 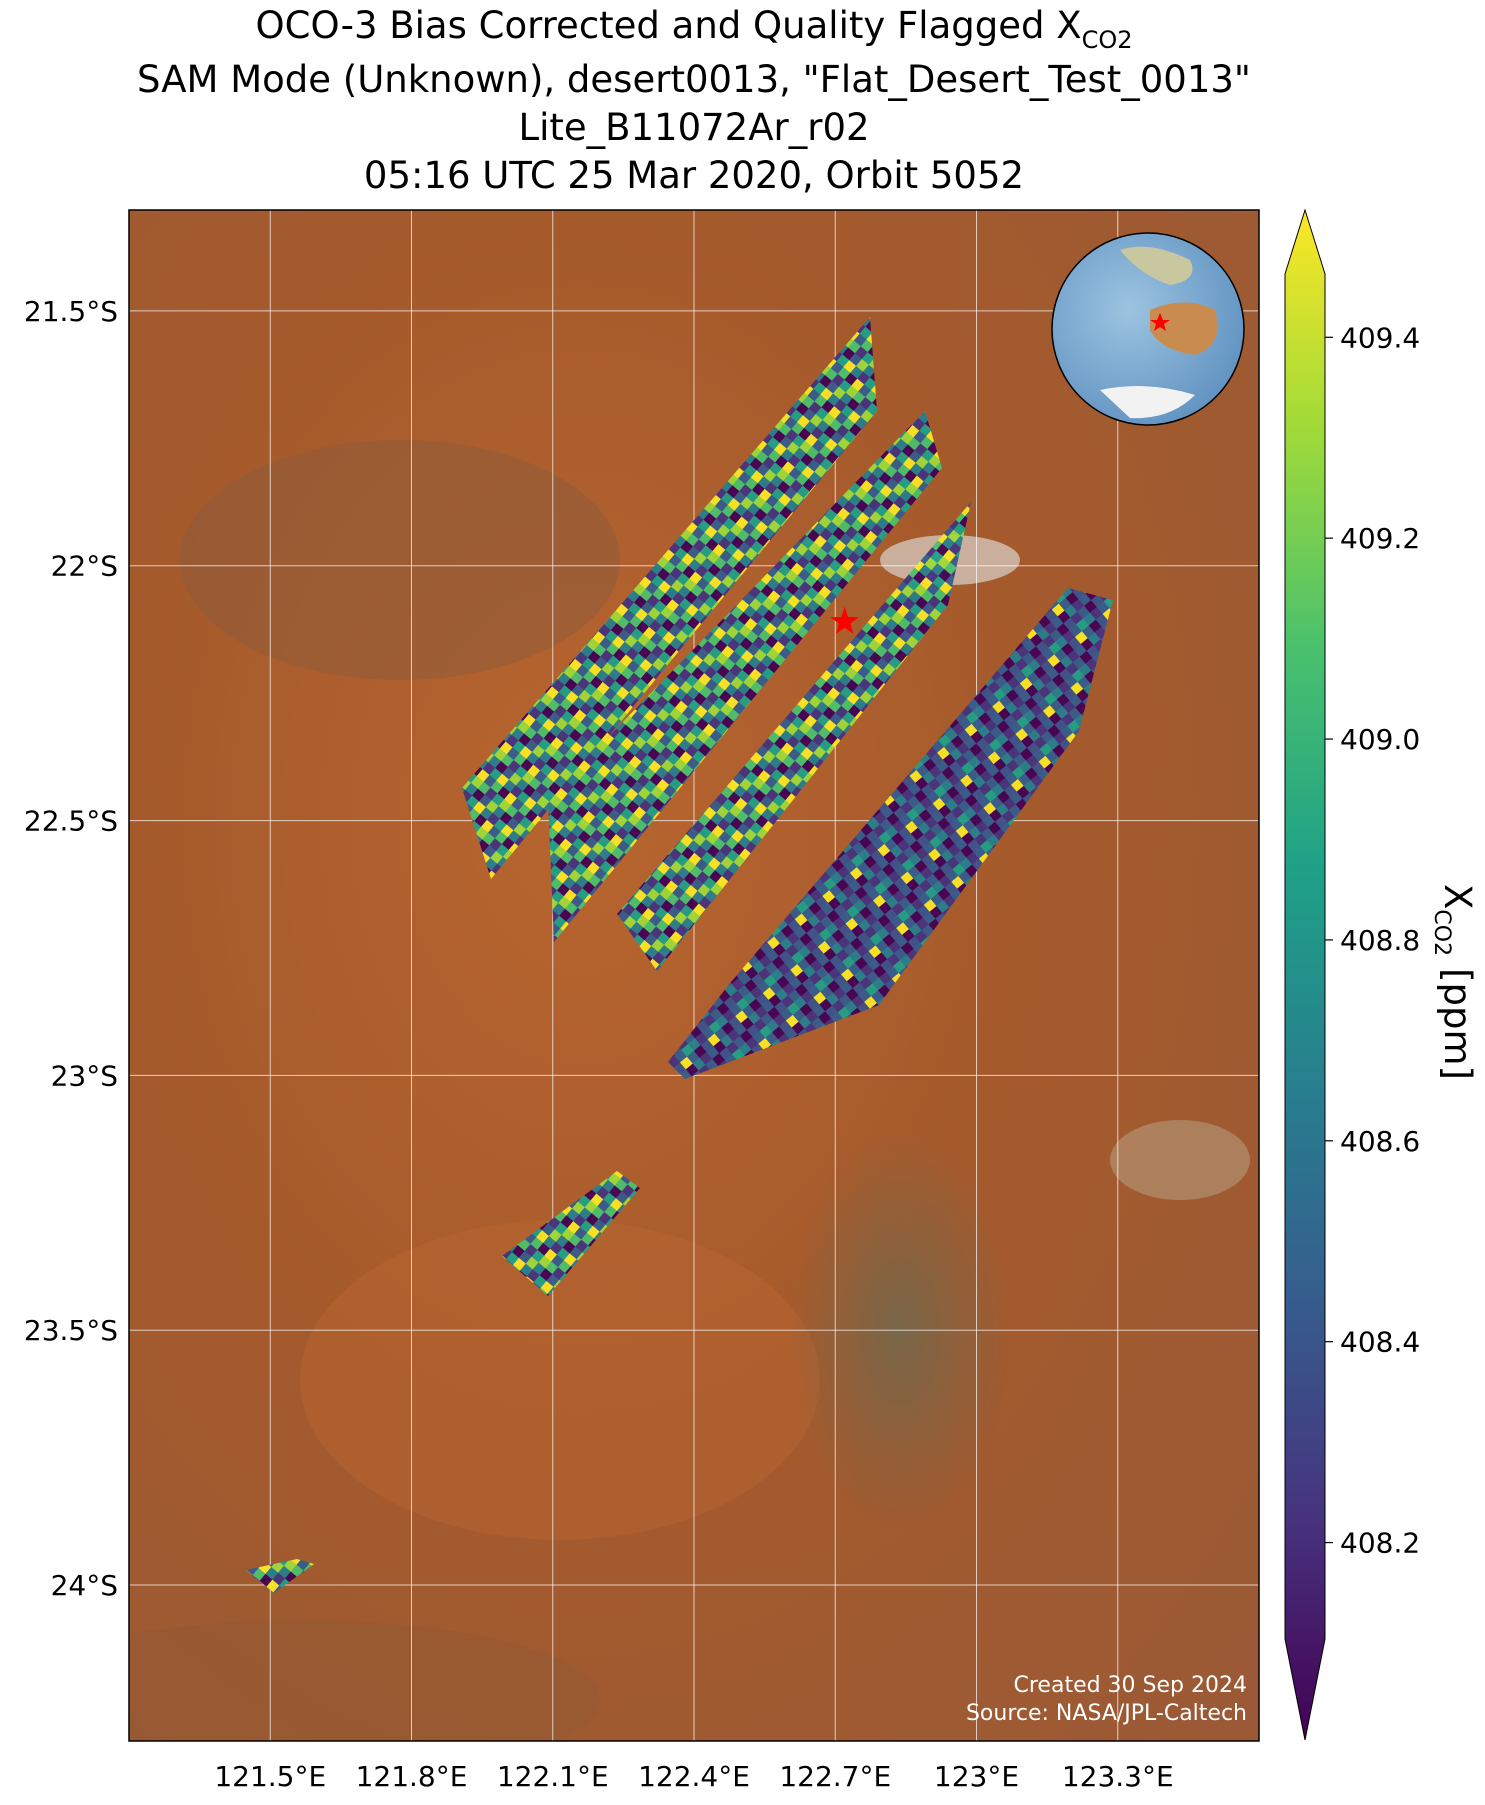 I want to click on x-tick-label: 123°E, so click(x=976, y=1776).